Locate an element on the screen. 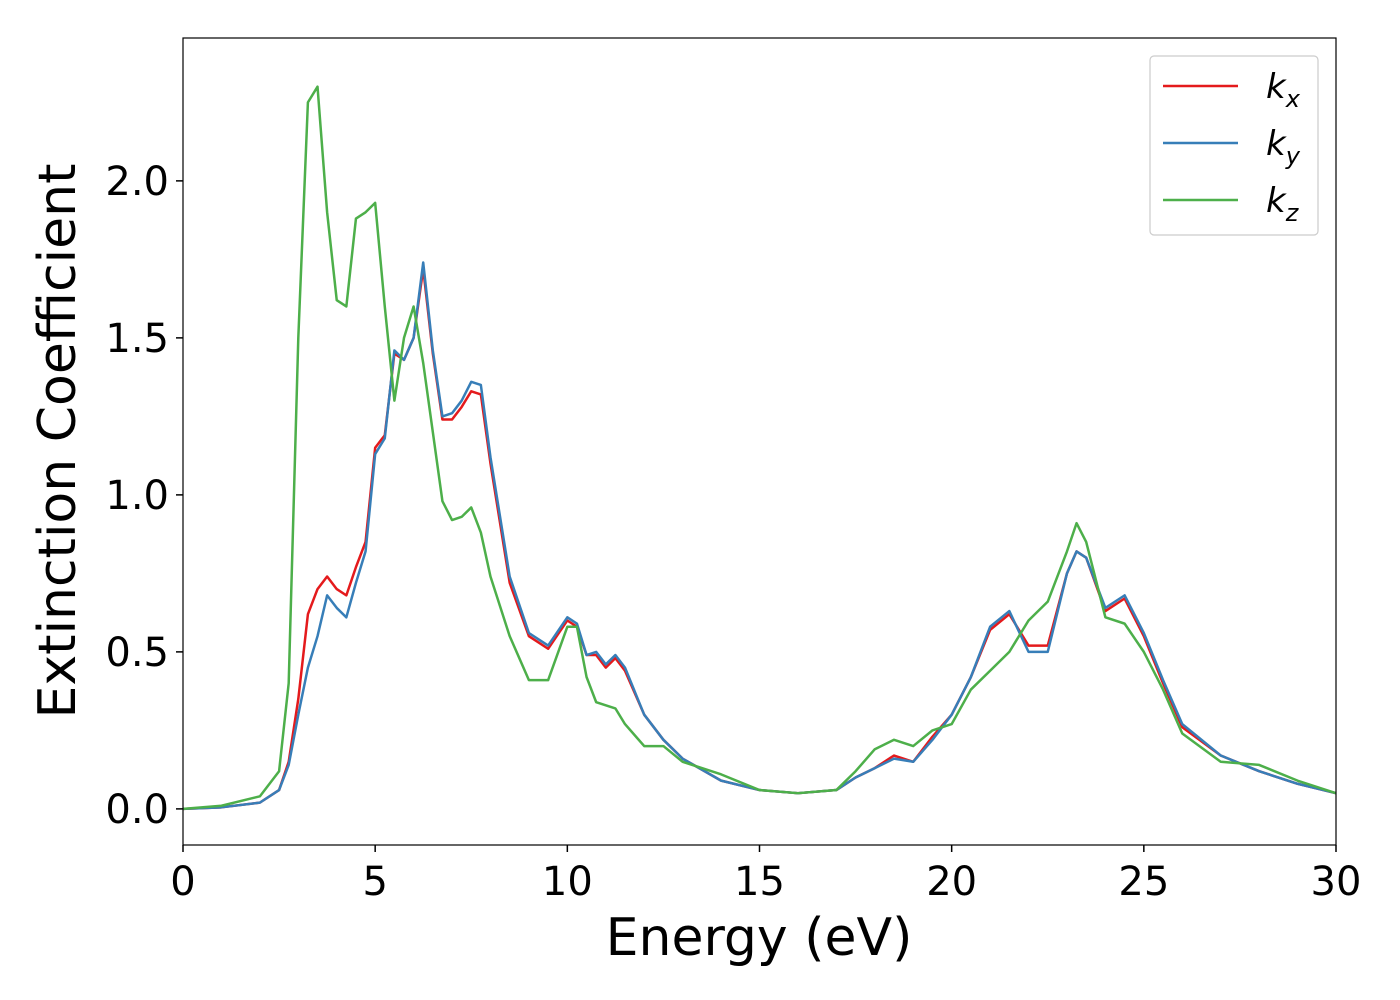  legend-label: kz is located at coordinates (1283, 204).